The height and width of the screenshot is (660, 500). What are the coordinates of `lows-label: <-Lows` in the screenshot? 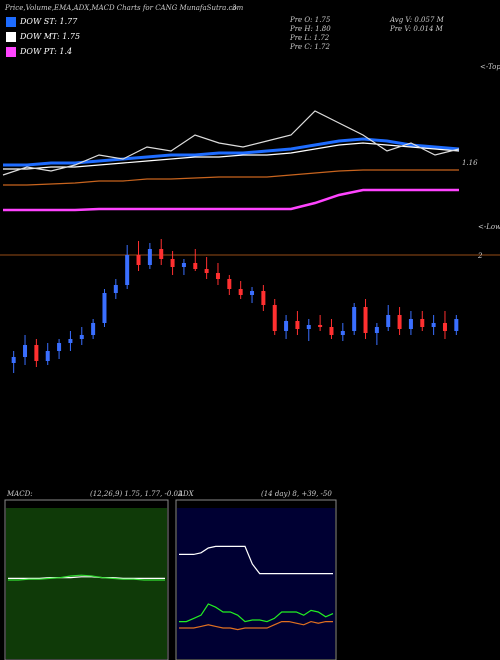 It's located at (489, 227).